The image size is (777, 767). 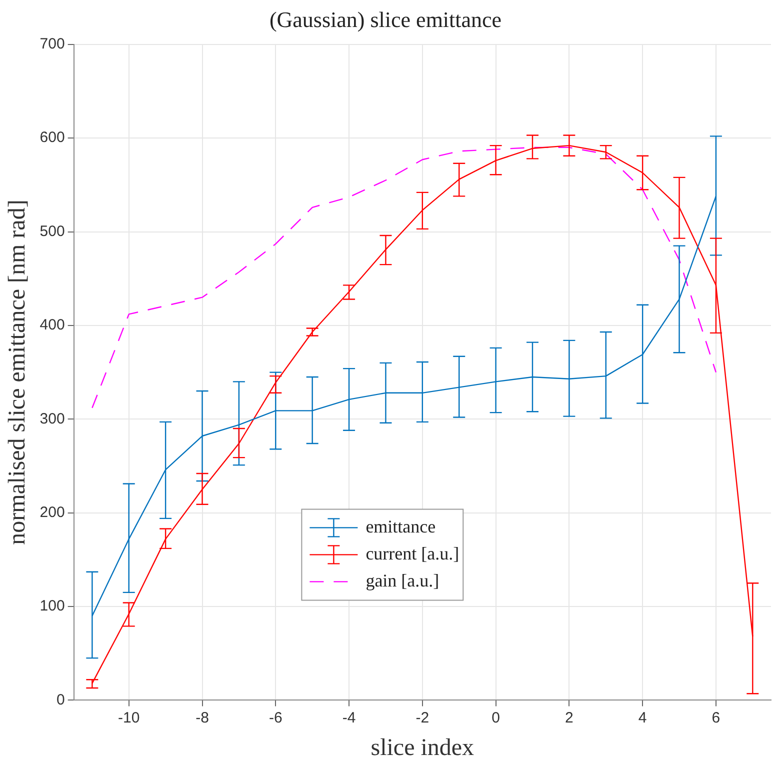 I want to click on y-axis-title: normalised slice emittance [nm rad], so click(x=17, y=372).